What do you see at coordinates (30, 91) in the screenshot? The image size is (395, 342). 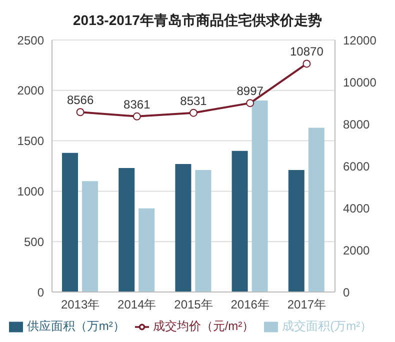 I see `y-tick-label: 2000` at bounding box center [30, 91].